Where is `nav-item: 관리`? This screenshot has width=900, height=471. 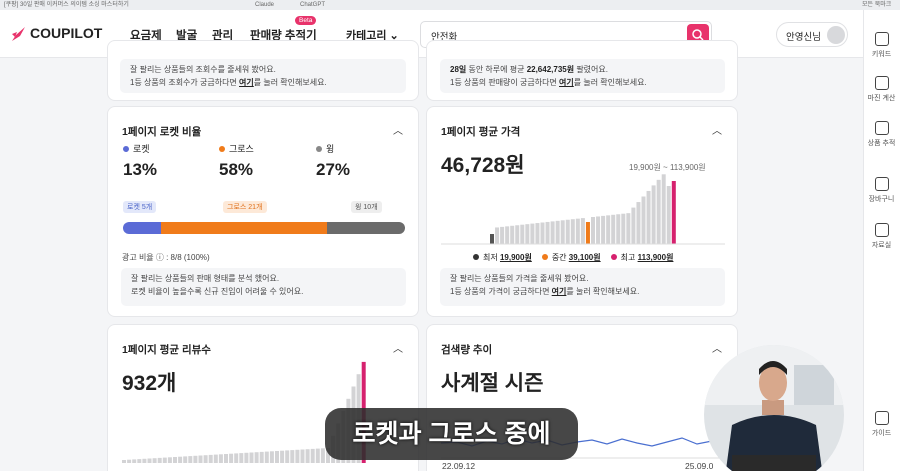 nav-item: 관리 is located at coordinates (223, 36).